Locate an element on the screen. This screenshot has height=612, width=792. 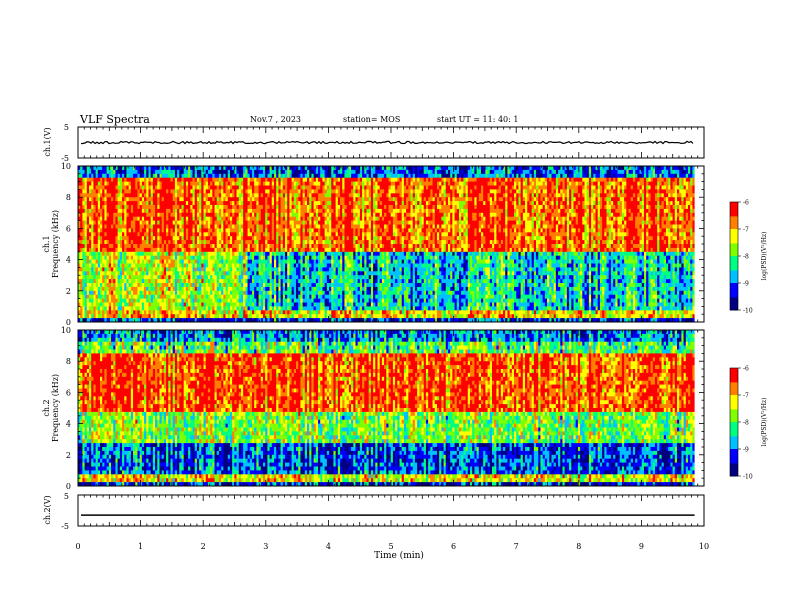
ch1-wave-ylabel: ch.1(V) is located at coordinates (47, 141).